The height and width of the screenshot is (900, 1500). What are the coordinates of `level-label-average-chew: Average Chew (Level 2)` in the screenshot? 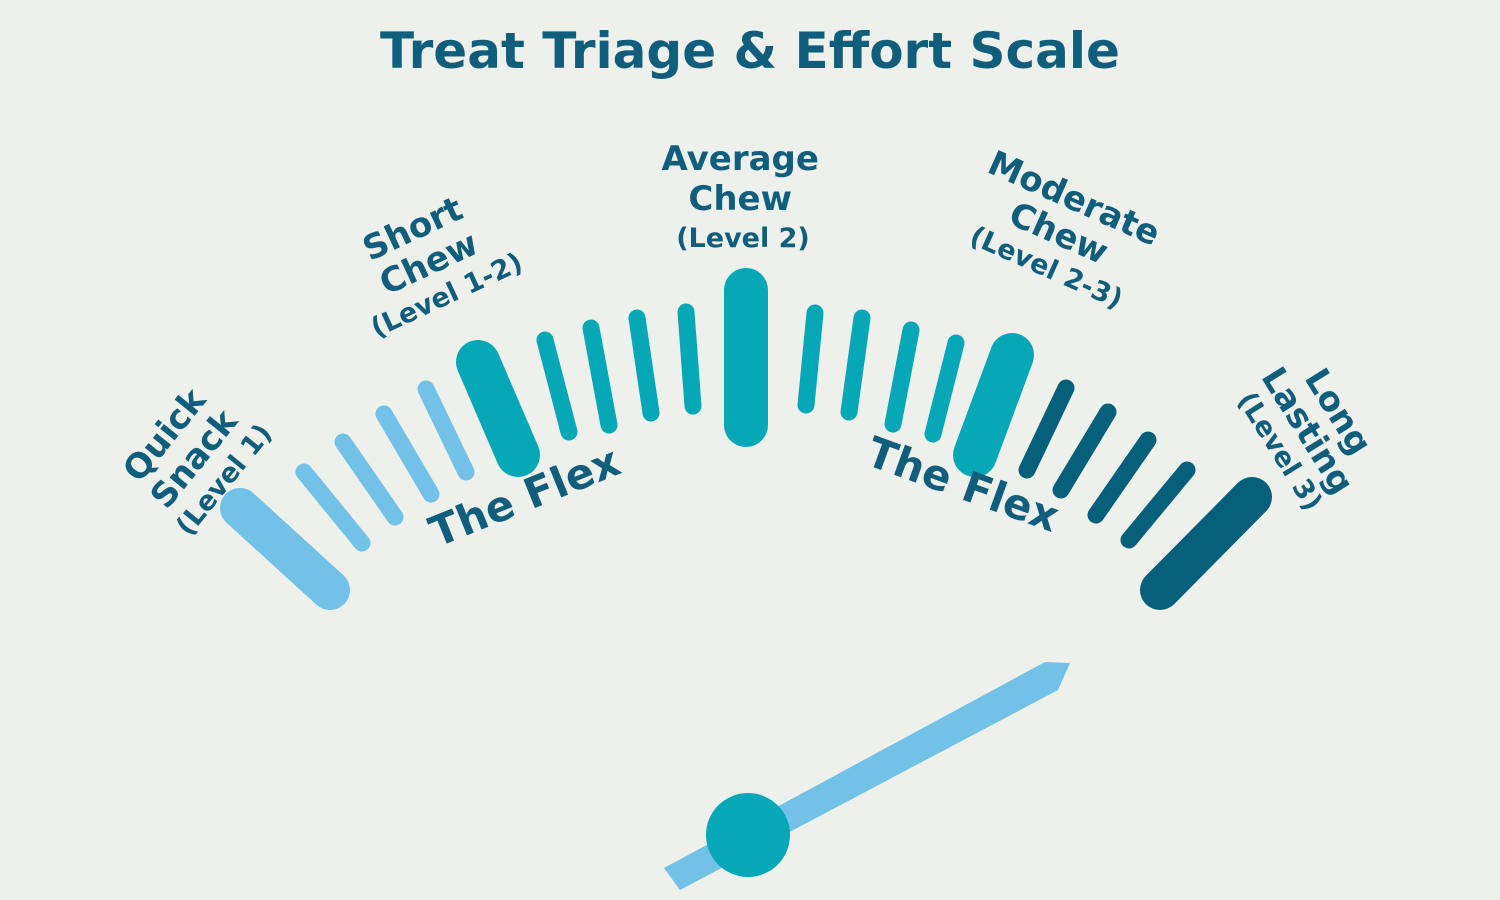 It's located at (742, 196).